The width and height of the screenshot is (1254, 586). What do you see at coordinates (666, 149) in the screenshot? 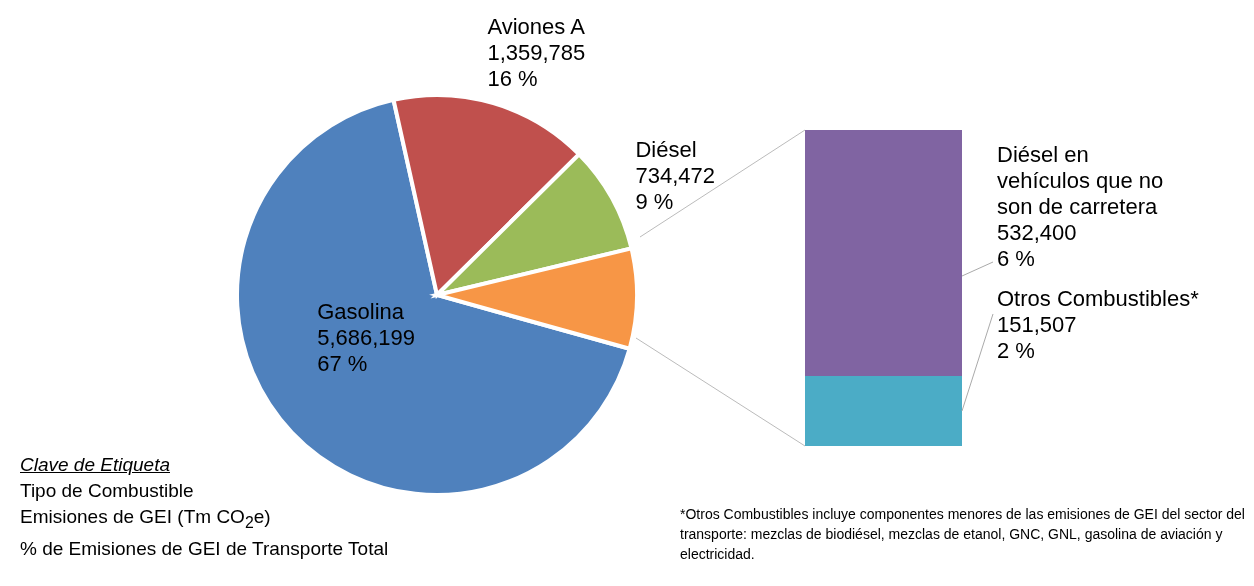
I see `slice-label: Diésel` at bounding box center [666, 149].